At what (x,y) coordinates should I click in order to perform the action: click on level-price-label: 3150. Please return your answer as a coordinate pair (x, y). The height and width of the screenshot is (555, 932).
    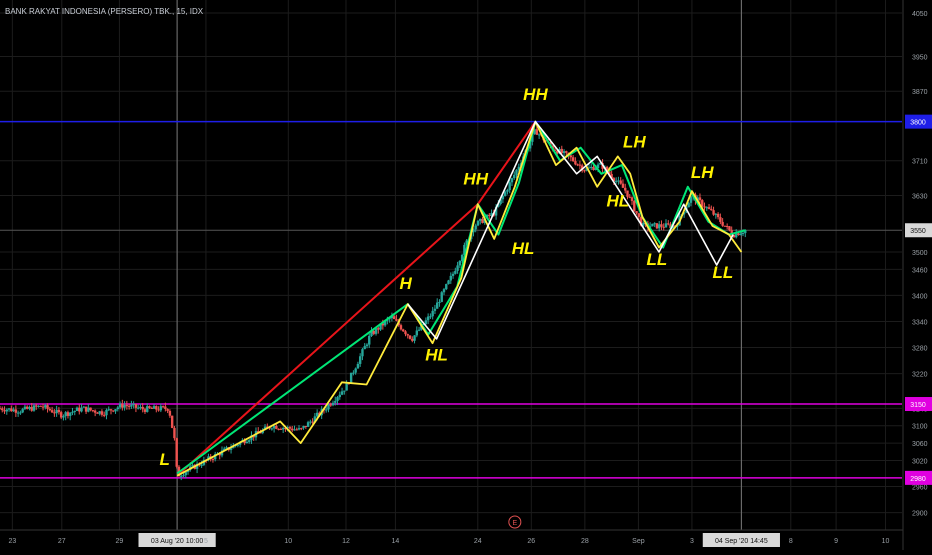
    Looking at the image, I should click on (918, 405).